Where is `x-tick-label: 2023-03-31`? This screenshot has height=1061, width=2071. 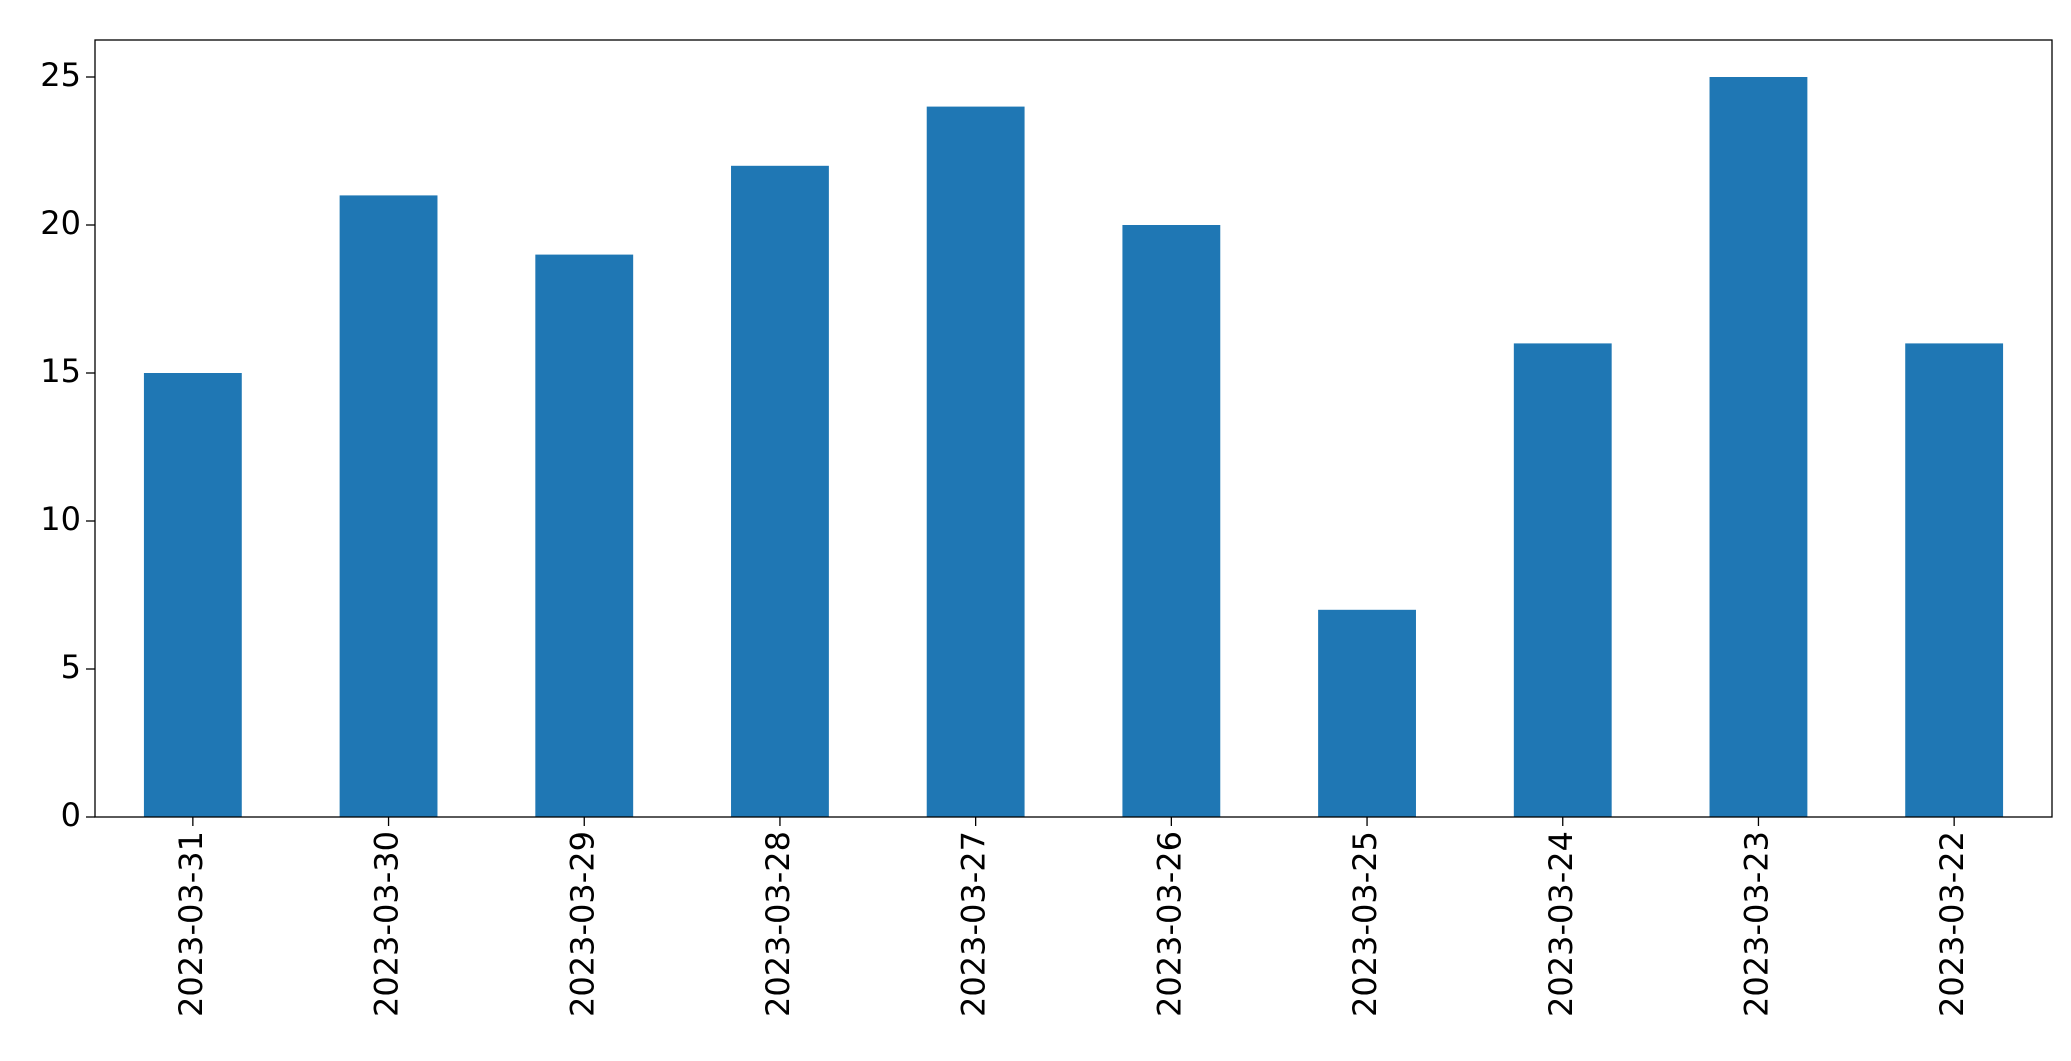
x-tick-label: 2023-03-31 is located at coordinates (191, 924).